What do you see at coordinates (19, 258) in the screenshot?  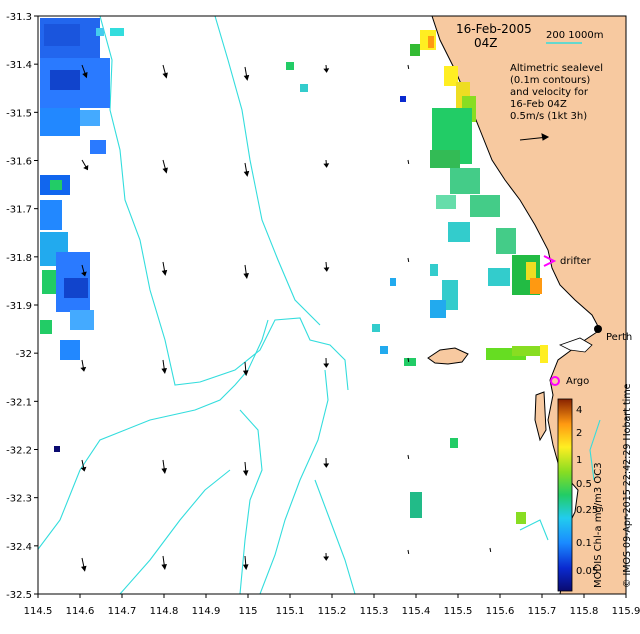 I see `lat-tick-label: -31.8` at bounding box center [19, 258].